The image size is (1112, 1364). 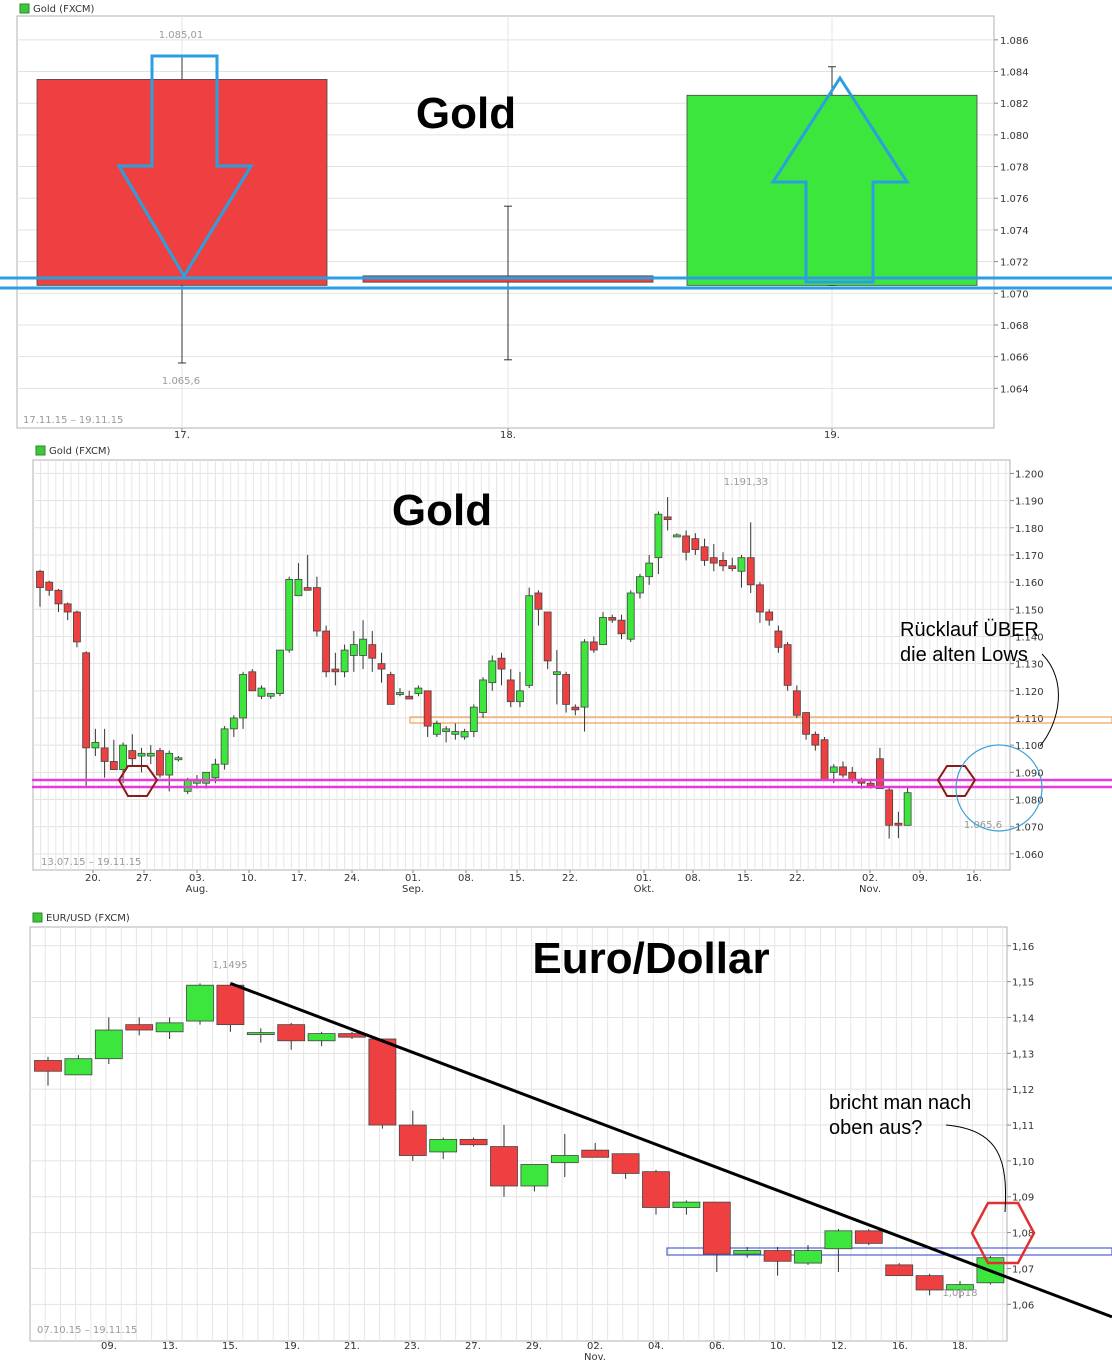 I want to click on x-tick-label: 06., so click(x=717, y=1346).